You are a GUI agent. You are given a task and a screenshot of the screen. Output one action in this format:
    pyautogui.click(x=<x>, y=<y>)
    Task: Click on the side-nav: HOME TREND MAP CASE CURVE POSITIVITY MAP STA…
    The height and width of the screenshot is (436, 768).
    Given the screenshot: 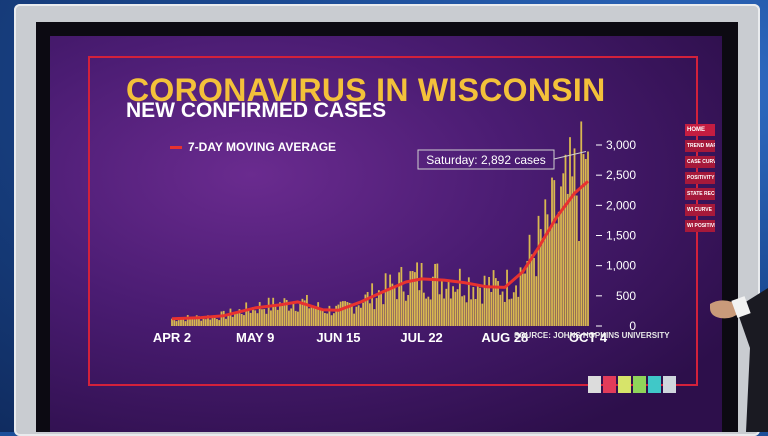 What is the action you would take?
    pyautogui.click(x=700, y=180)
    